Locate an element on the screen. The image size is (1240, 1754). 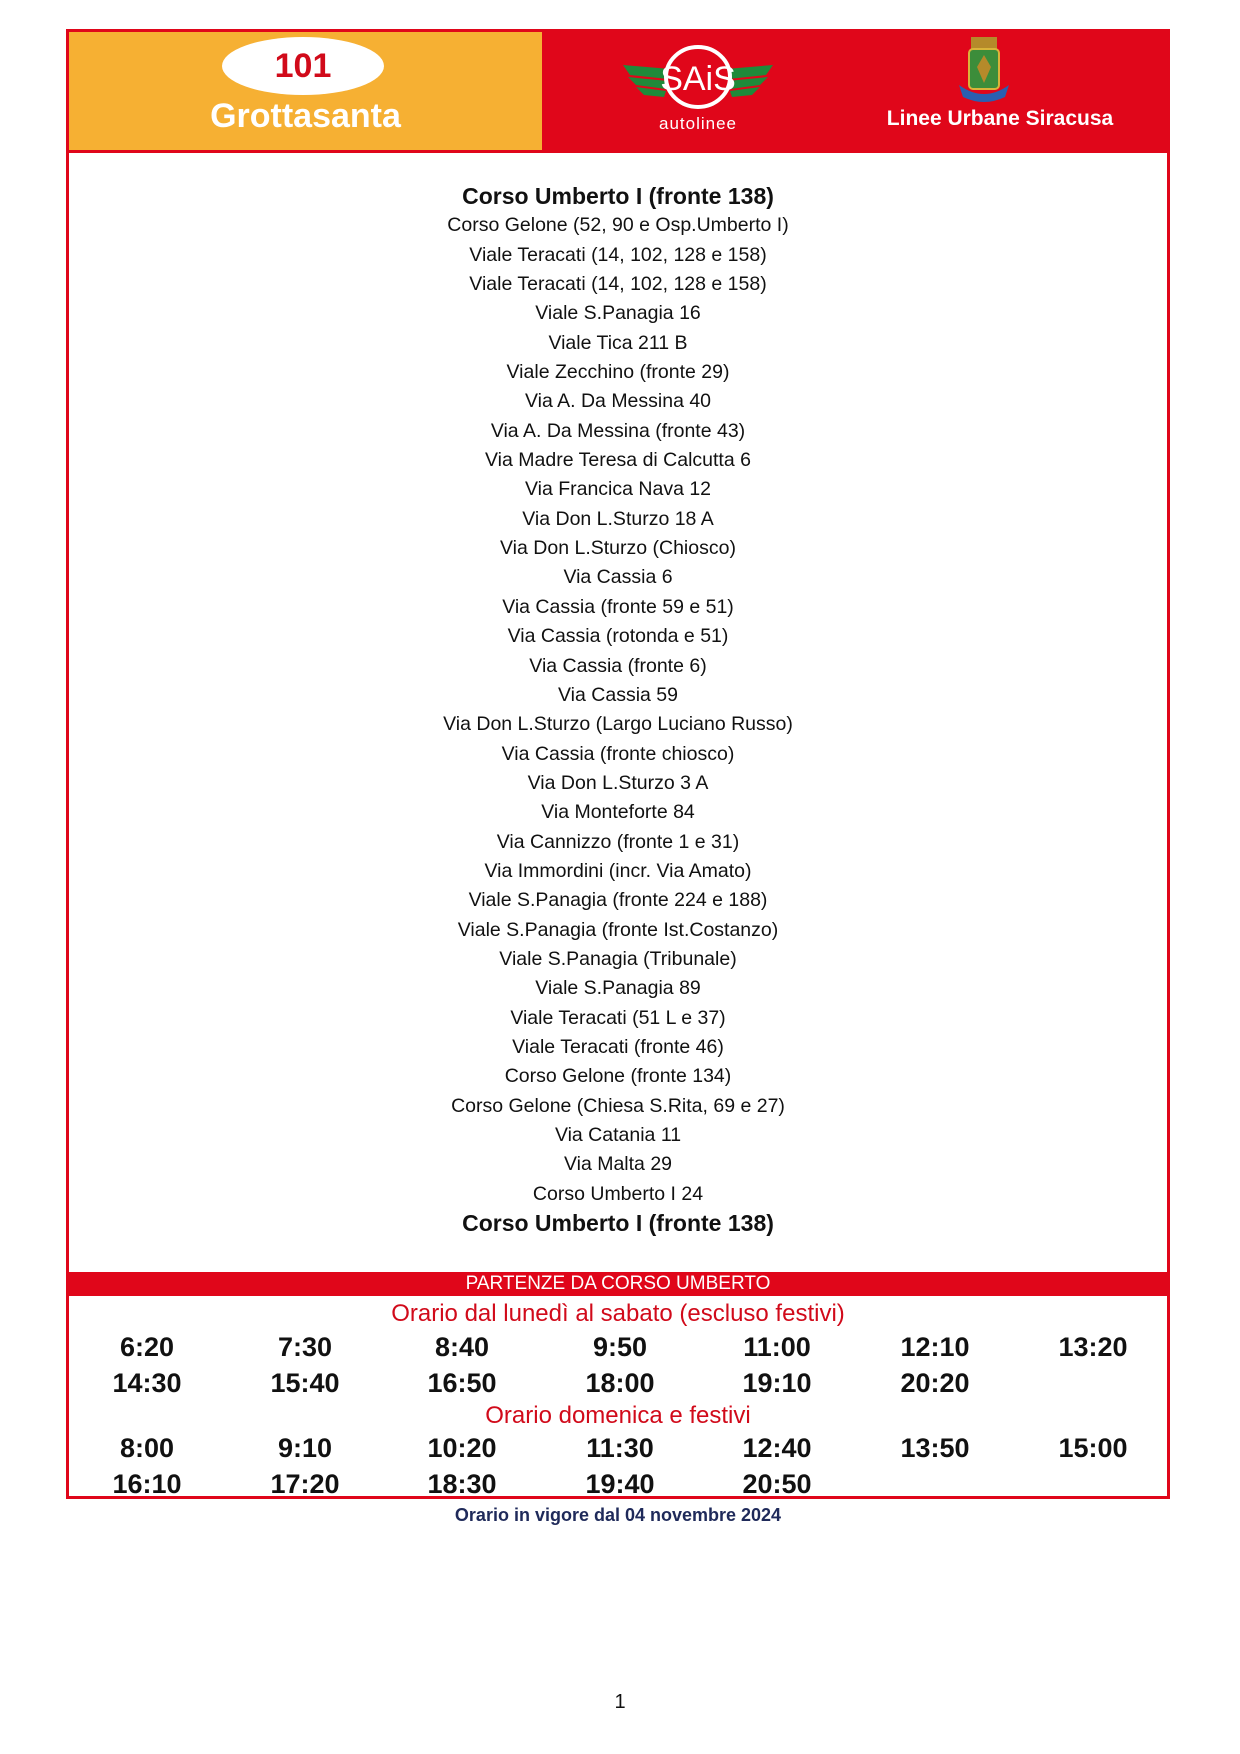
departure-time: 7:30 is located at coordinates (305, 1347).